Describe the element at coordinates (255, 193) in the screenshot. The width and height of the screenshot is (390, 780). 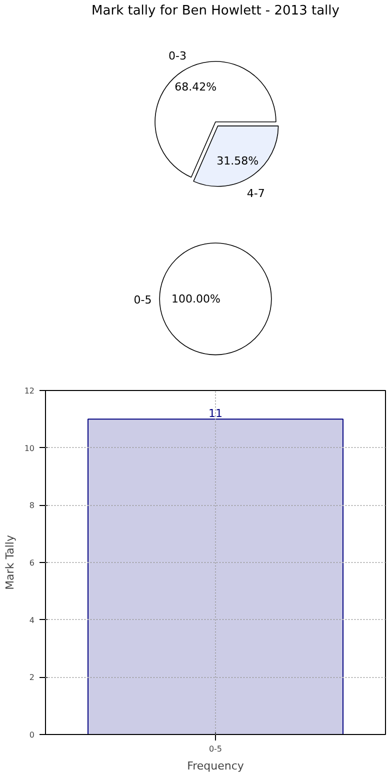
I see `slice-label: 4-7` at that location.